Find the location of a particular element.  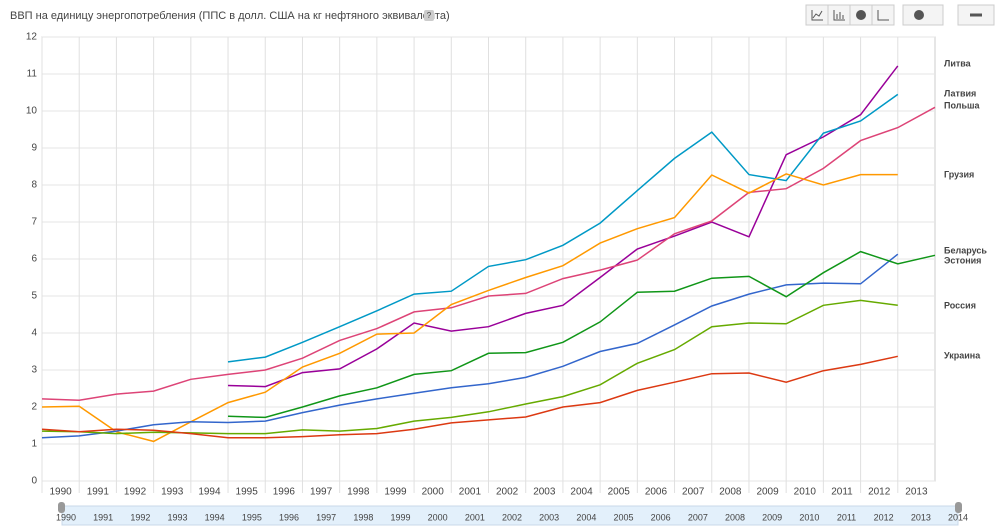

timeline-year: 2006 is located at coordinates (661, 517).